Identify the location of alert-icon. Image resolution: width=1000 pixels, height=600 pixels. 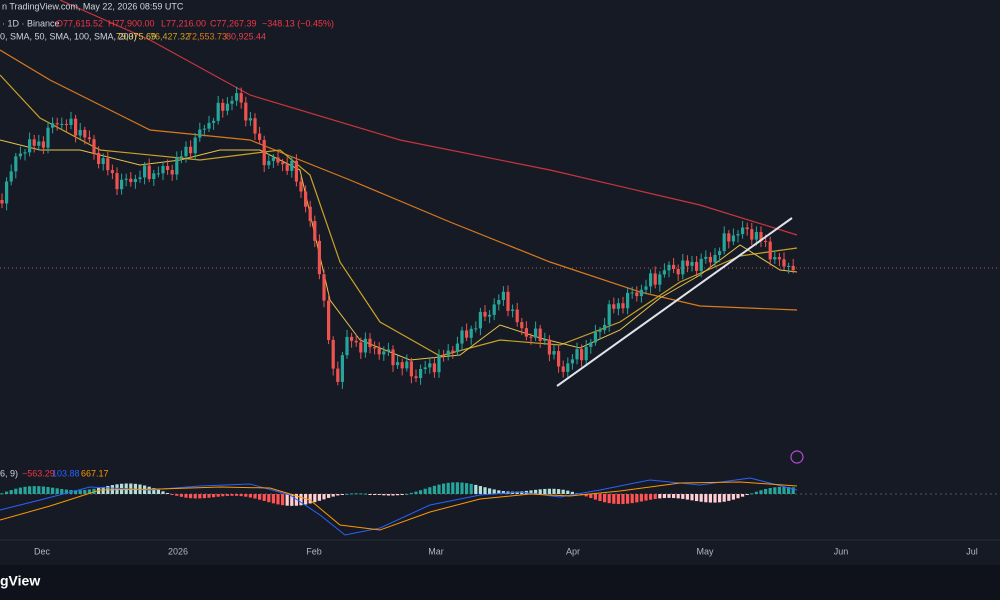
(797, 457).